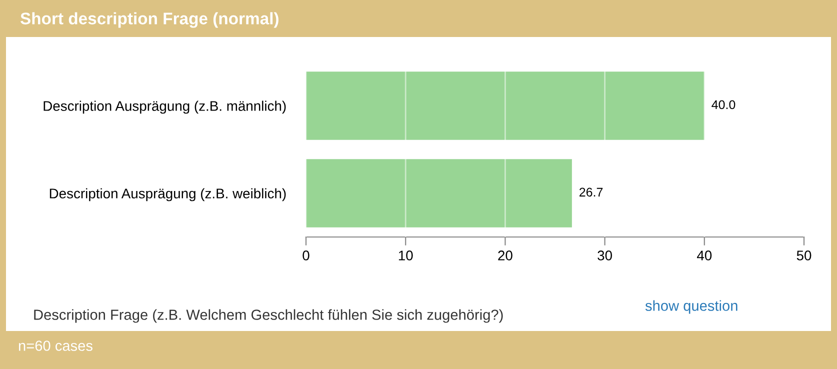 This screenshot has width=837, height=369. Describe the element at coordinates (149, 20) in the screenshot. I see `text: Short description Frage (normal)` at that location.